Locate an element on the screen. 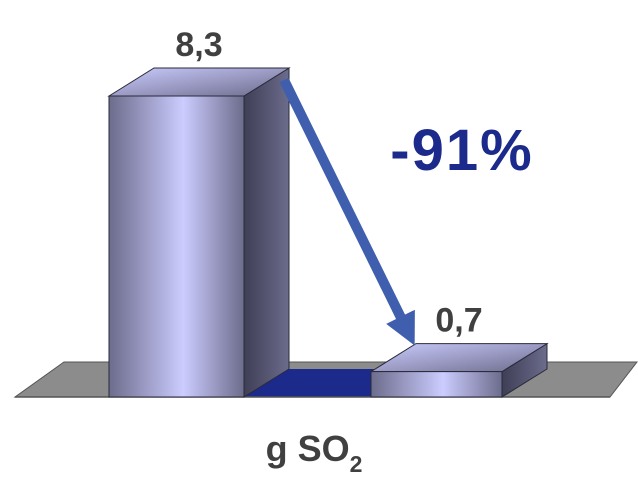  x-axis-label-main: g SO is located at coordinates (308, 448).